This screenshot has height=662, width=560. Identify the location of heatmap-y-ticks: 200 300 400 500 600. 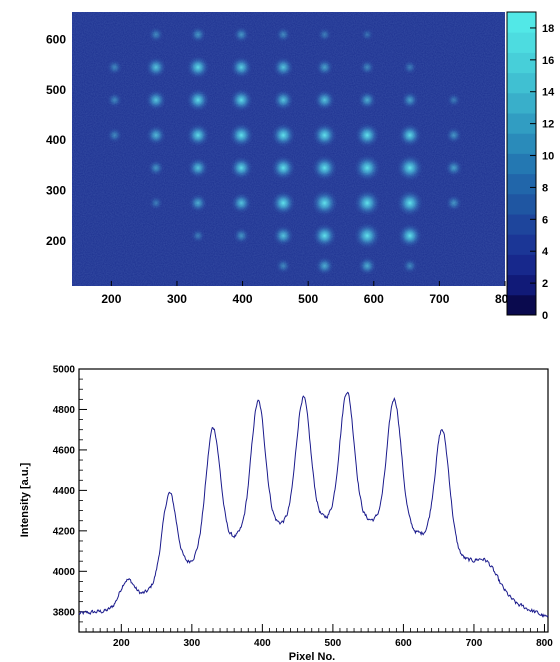
(56, 140).